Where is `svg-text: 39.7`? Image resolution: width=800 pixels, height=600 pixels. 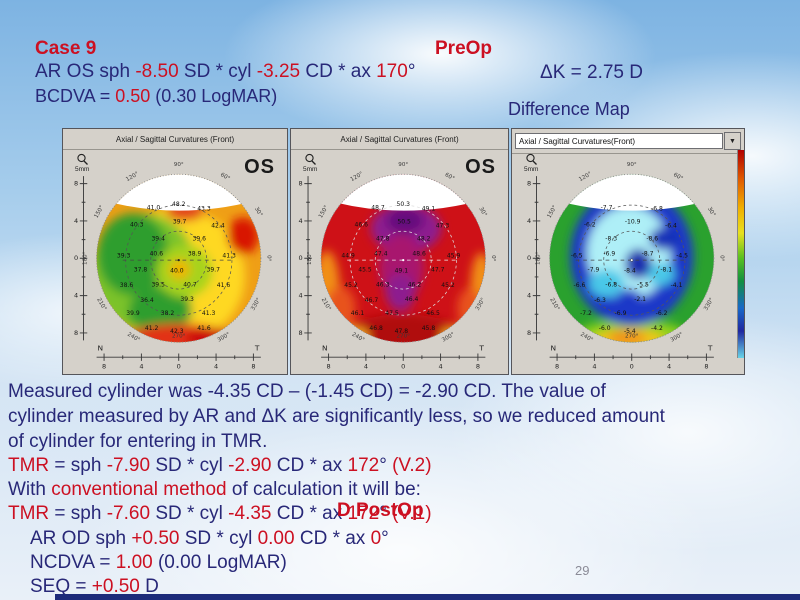 svg-text: 39.7 is located at coordinates (214, 269).